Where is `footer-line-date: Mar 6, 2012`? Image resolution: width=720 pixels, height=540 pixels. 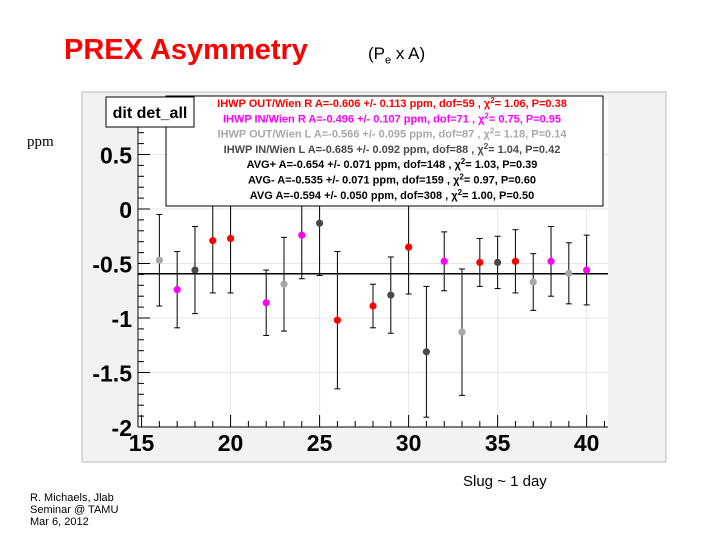 footer-line-date: Mar 6, 2012 is located at coordinates (59, 522).